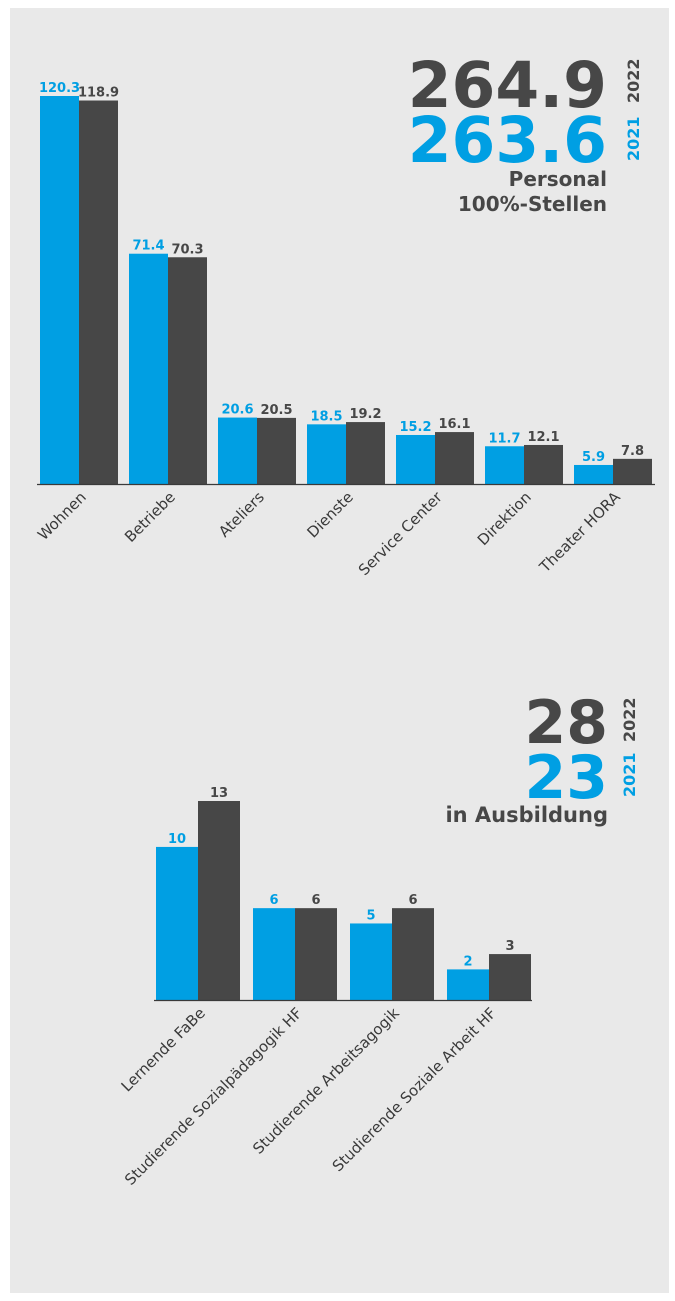 This screenshot has height=1301, width=675. I want to click on ausbildung-value-label-studierende-soziale-arbeit-hf-2022: 3, so click(509, 946).